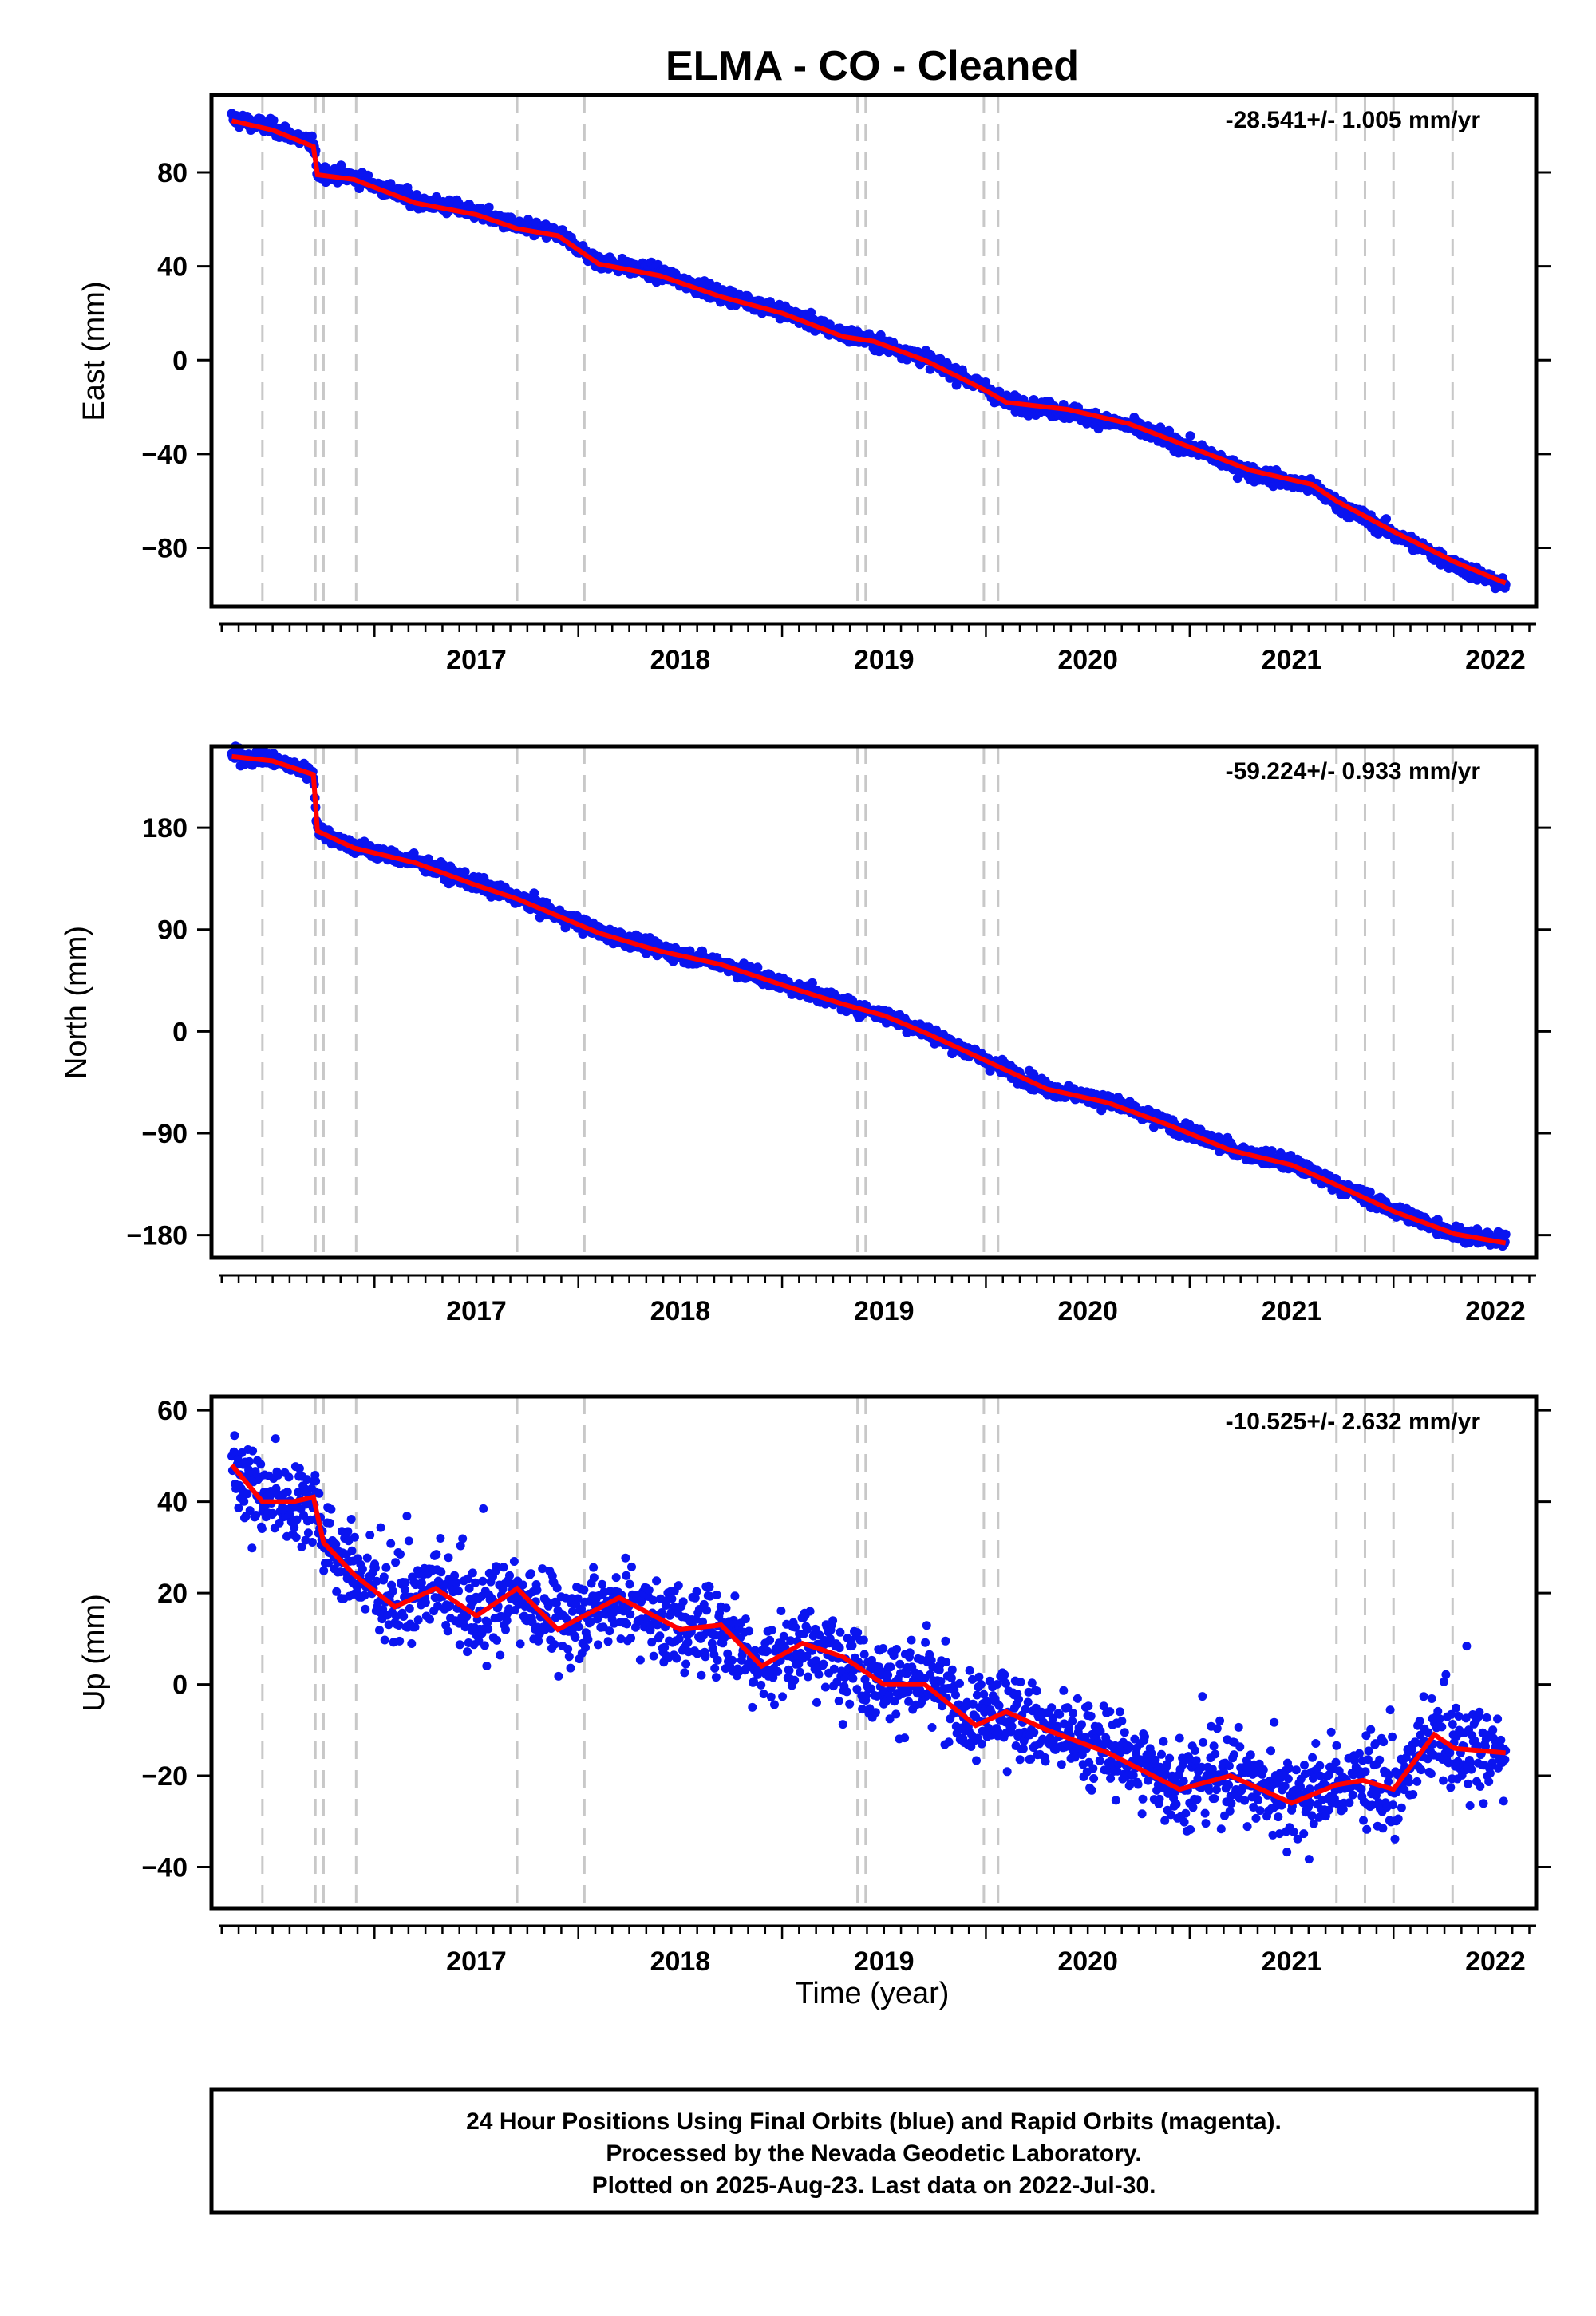 This screenshot has width=1596, height=2316. I want to click on east-x-tick-label: 2022, so click(1495, 660).